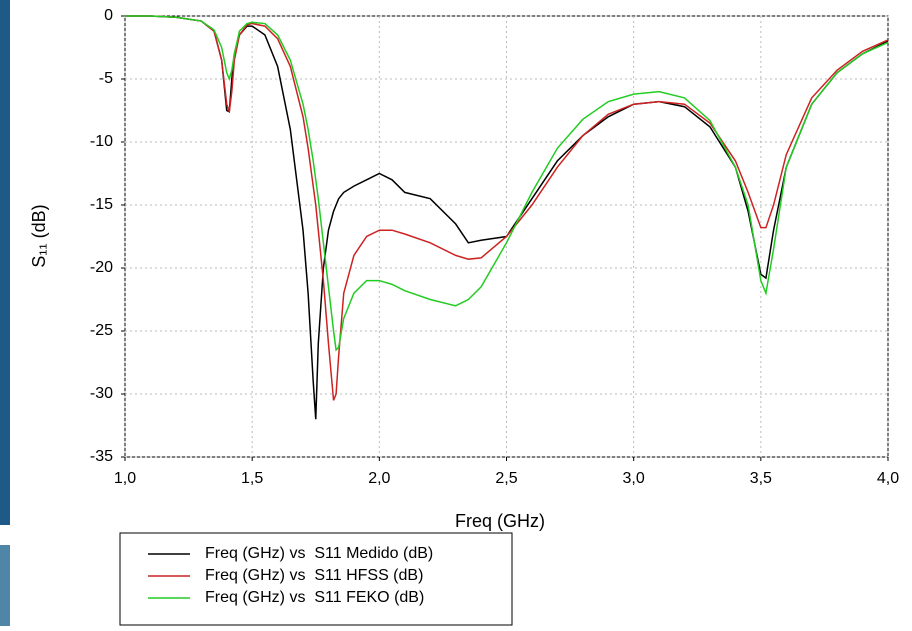 This screenshot has width=912, height=631. Describe the element at coordinates (101, 393) in the screenshot. I see `y-tick-label: -30` at that location.